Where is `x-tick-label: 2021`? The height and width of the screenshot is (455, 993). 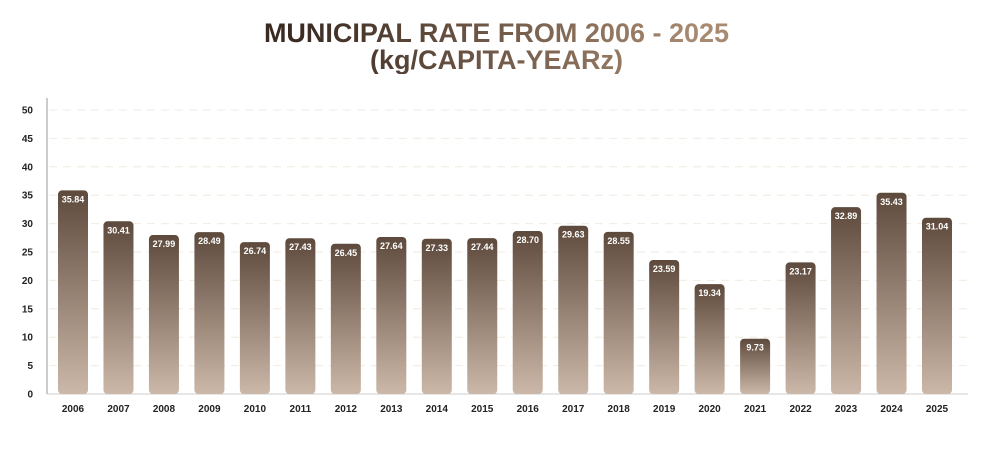 x-tick-label: 2021 is located at coordinates (755, 409).